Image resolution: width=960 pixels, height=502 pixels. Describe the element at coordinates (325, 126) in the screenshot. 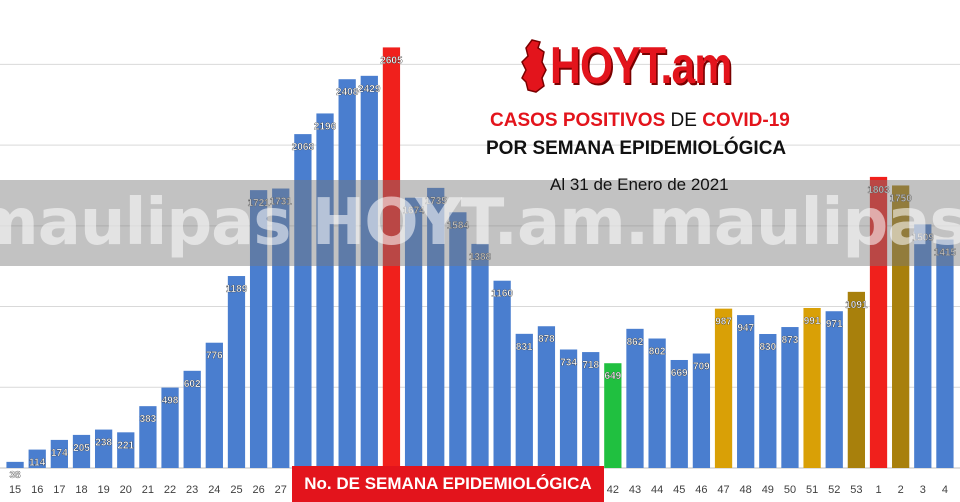

I see `bar-value-label: 2196` at that location.